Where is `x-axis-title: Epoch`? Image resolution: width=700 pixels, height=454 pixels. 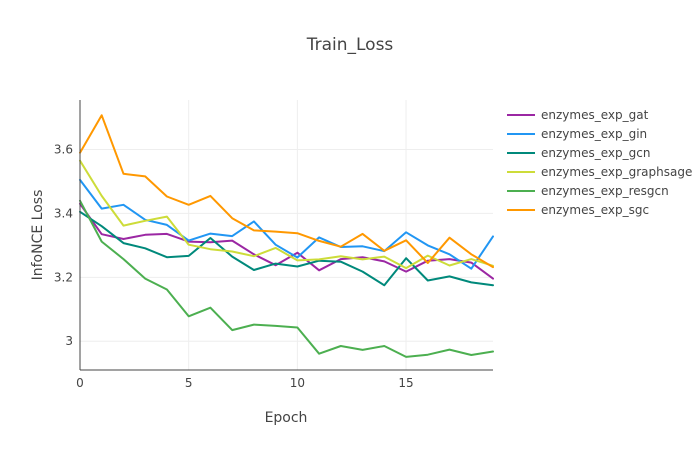 x-axis-title: Epoch is located at coordinates (286, 418).